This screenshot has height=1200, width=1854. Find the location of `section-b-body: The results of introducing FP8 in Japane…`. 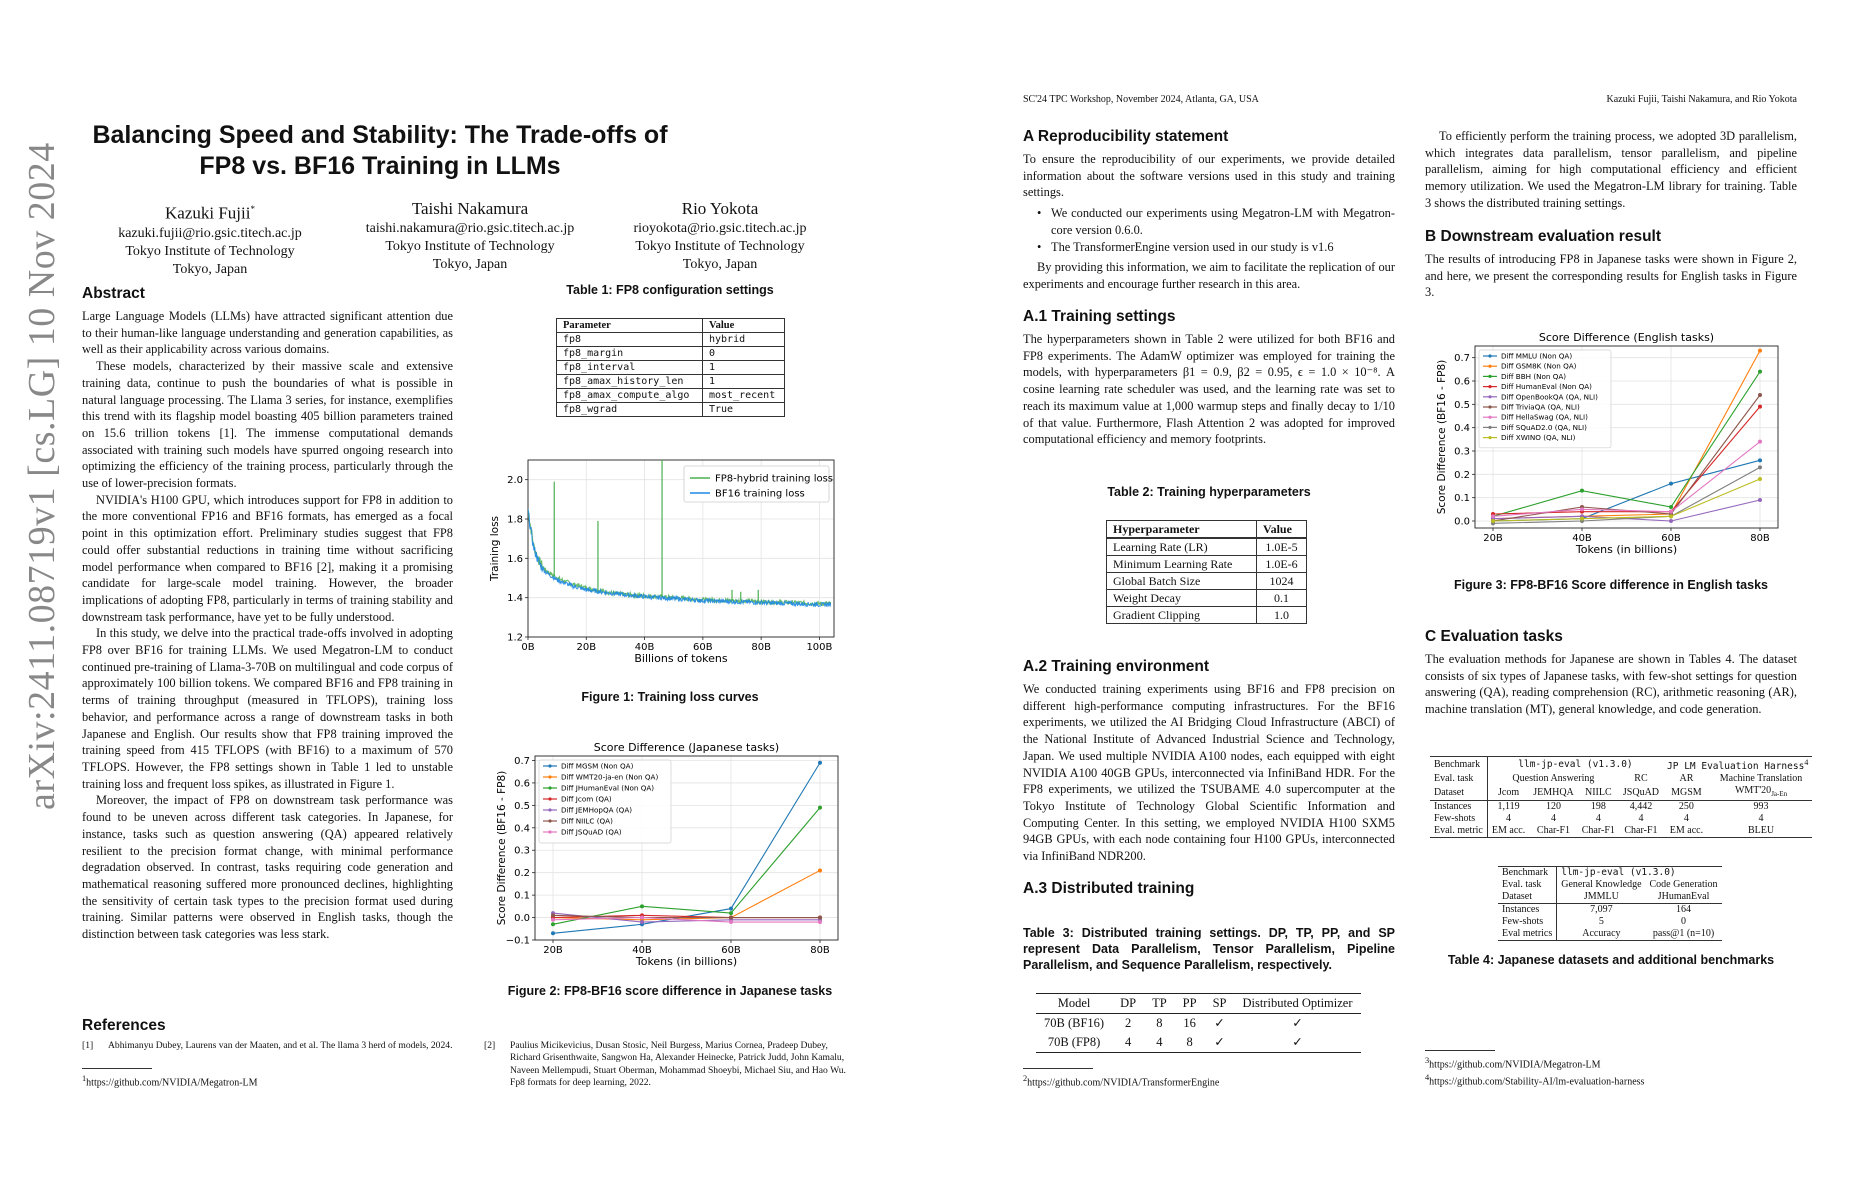

section-b-body: The results of introducing FP8 in Japane… is located at coordinates (1611, 276).